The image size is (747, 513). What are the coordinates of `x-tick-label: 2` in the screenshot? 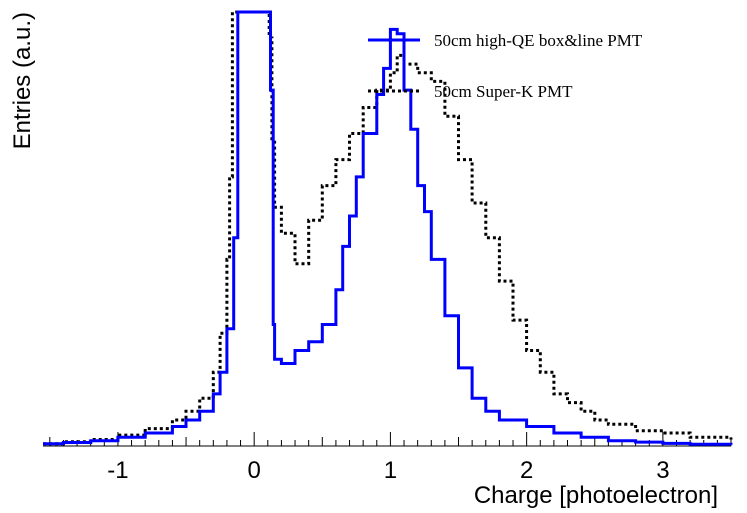 It's located at (526, 470).